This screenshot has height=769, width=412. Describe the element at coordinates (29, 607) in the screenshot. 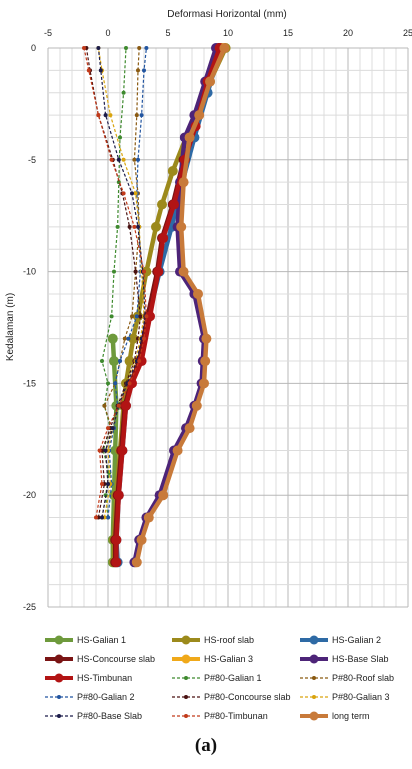

I see `y-tick-label: -25` at that location.